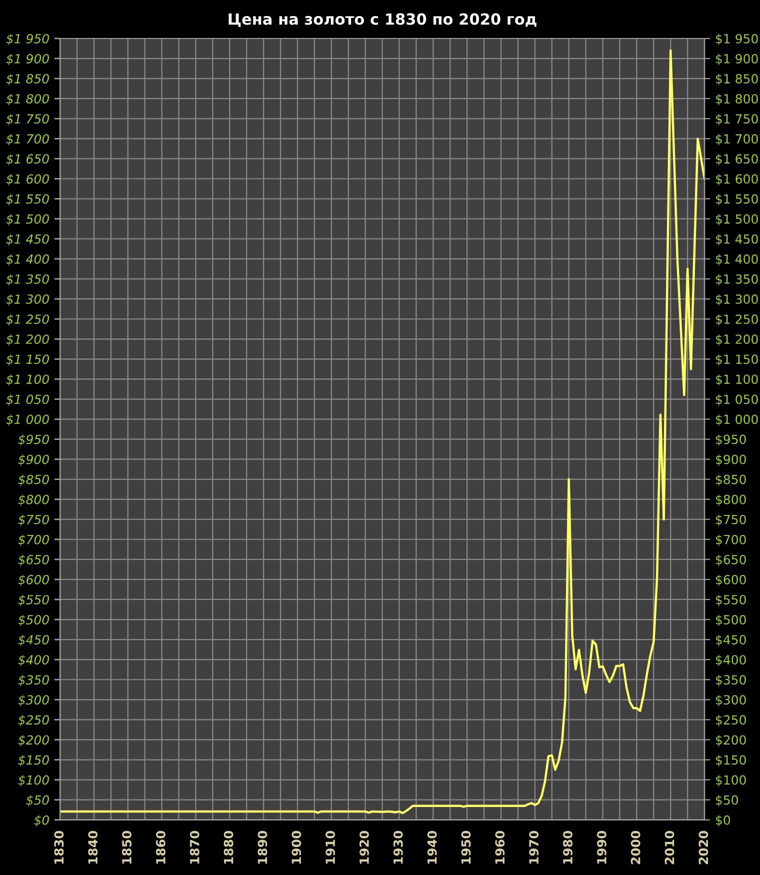  I want to click on y2-tick-label: $200, so click(731, 740).